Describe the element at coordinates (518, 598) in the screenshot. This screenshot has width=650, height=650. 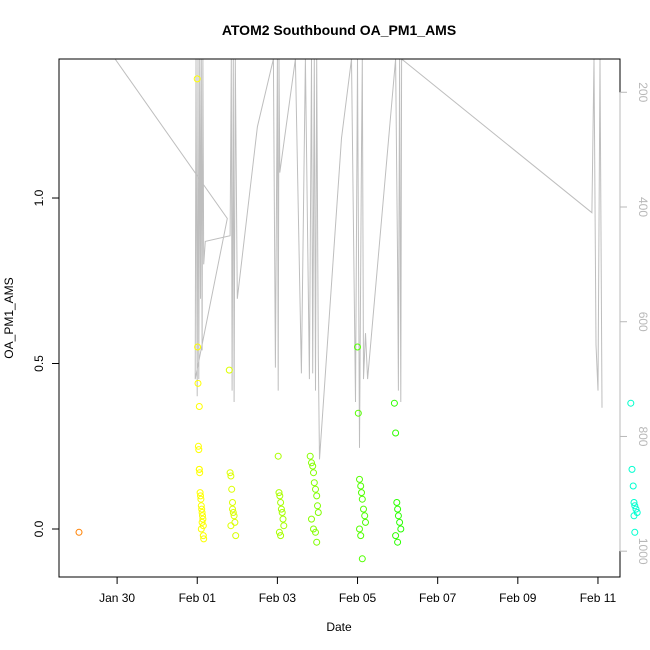
I see `x-tick-label: Feb 09` at that location.